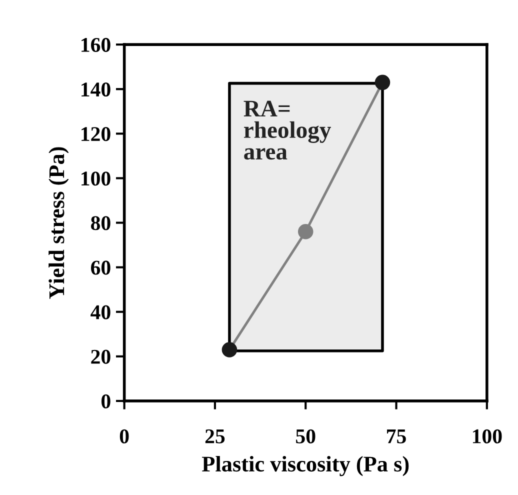 The width and height of the screenshot is (518, 495). Describe the element at coordinates (396, 437) in the screenshot. I see `x-tick-label: 75` at that location.